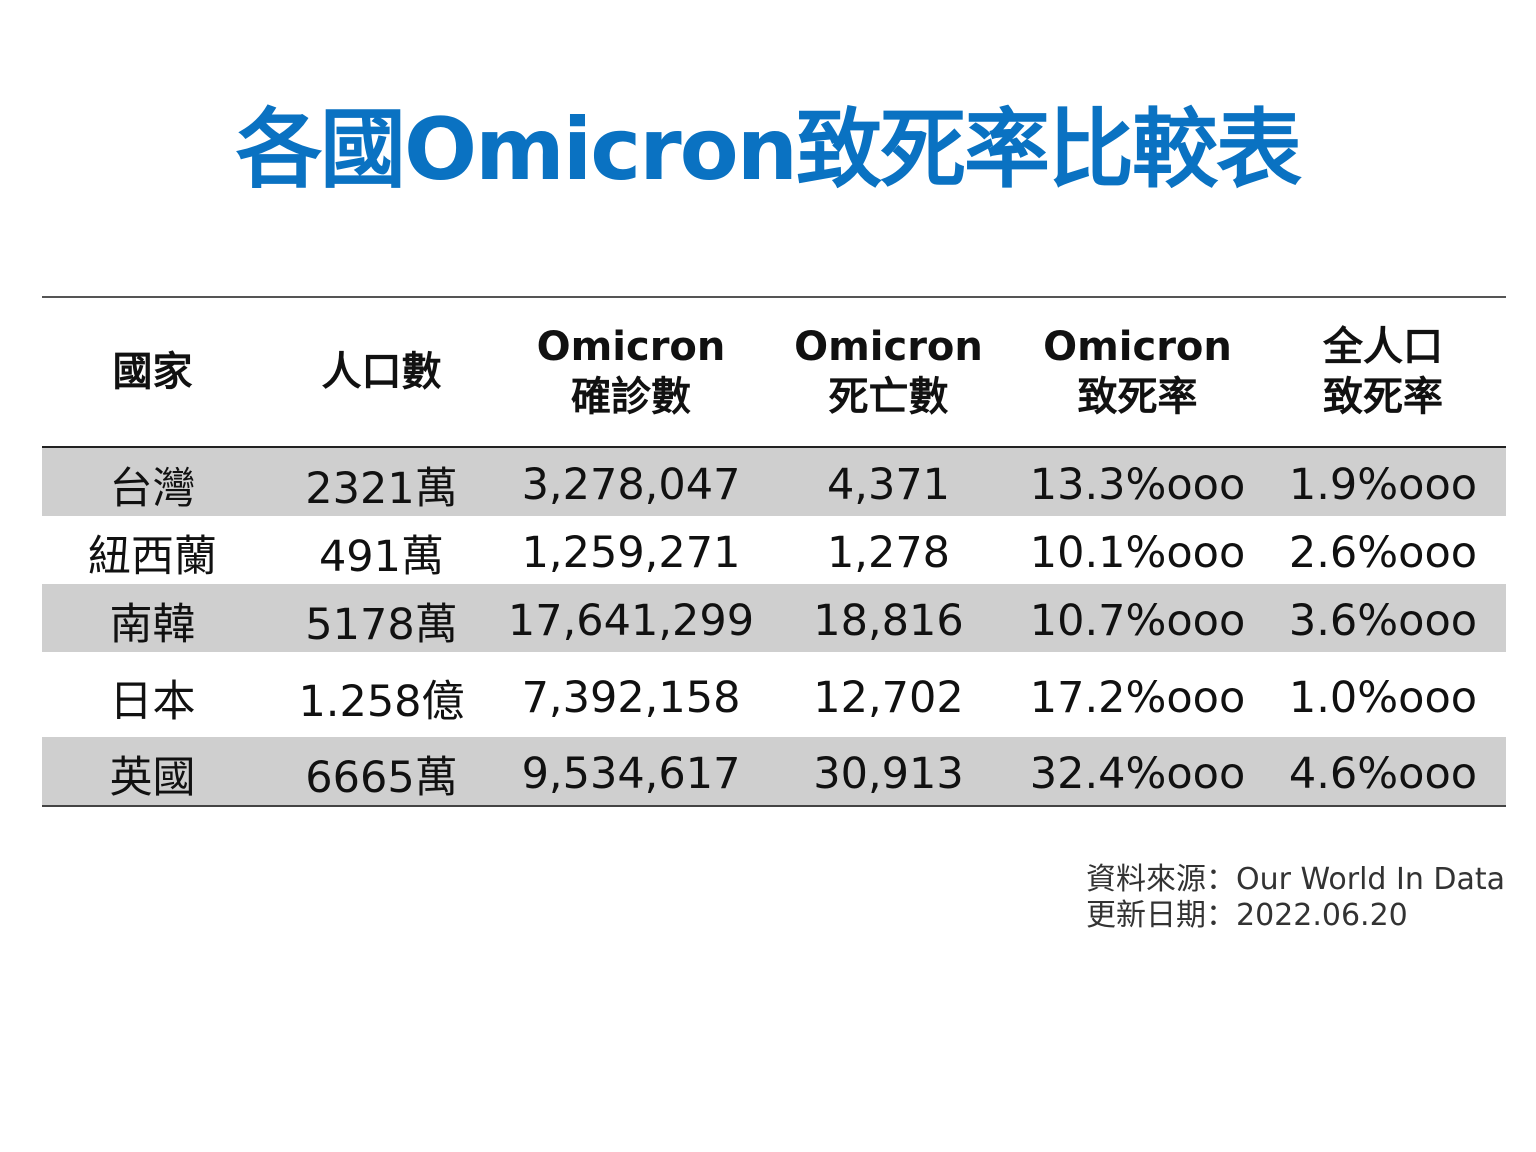  What do you see at coordinates (888, 397) in the screenshot?
I see `column-header-line: 死亡數` at bounding box center [888, 397].